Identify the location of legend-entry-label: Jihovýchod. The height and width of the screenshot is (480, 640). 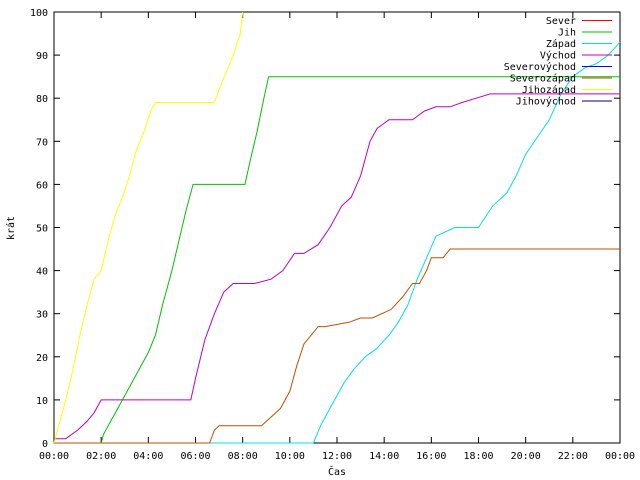
(546, 102).